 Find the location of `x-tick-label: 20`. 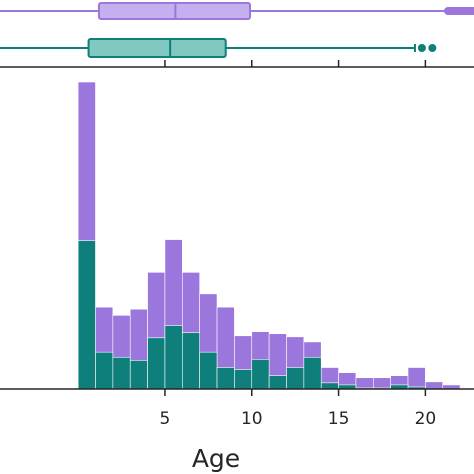

x-tick-label: 20 is located at coordinates (426, 419).